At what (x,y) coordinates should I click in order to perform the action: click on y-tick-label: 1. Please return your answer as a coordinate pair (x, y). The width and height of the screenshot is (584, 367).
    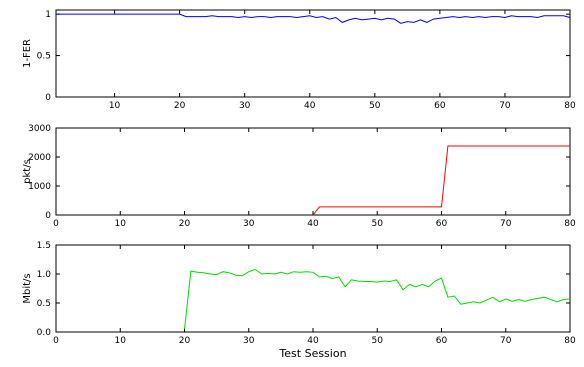
    Looking at the image, I should click on (48, 15).